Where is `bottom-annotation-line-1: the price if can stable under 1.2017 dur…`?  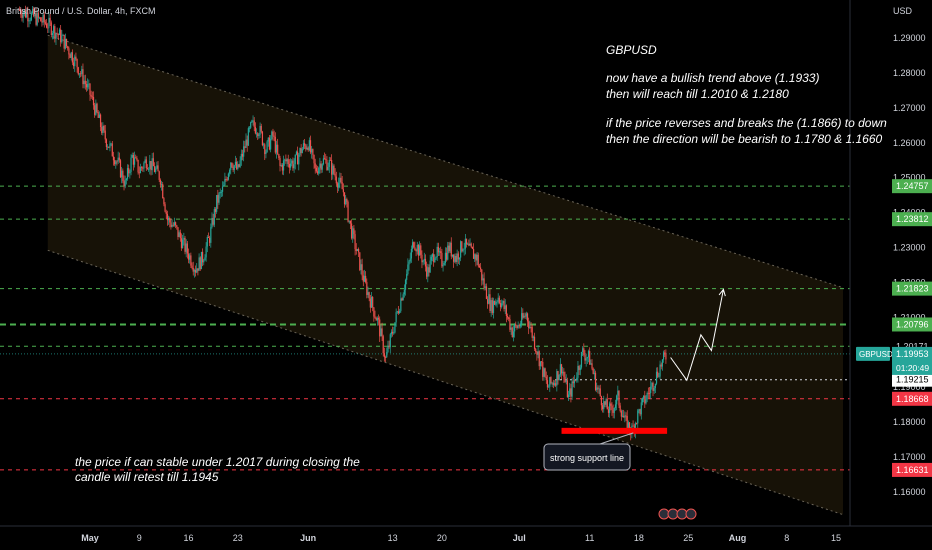 bottom-annotation-line-1: the price if can stable under 1.2017 dur… is located at coordinates (217, 462).